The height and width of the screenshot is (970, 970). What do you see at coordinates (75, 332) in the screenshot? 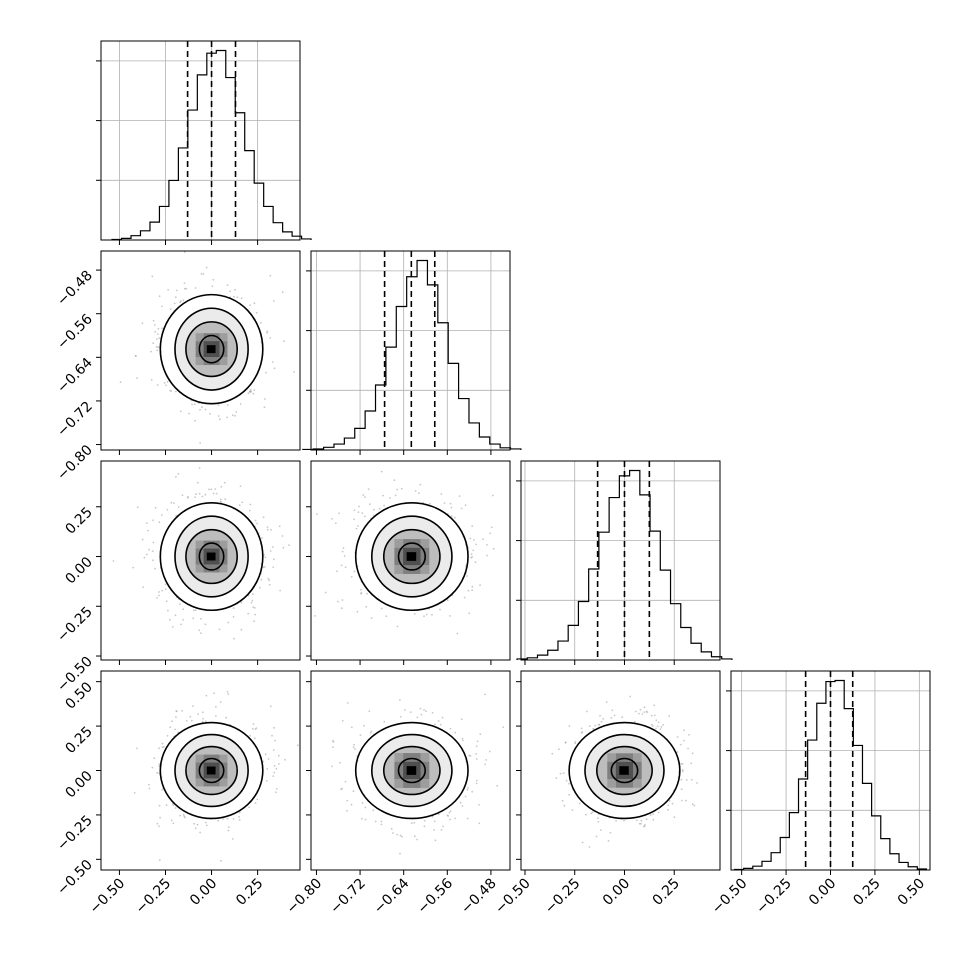
I see `y-tick-label: −0.56` at bounding box center [75, 332].